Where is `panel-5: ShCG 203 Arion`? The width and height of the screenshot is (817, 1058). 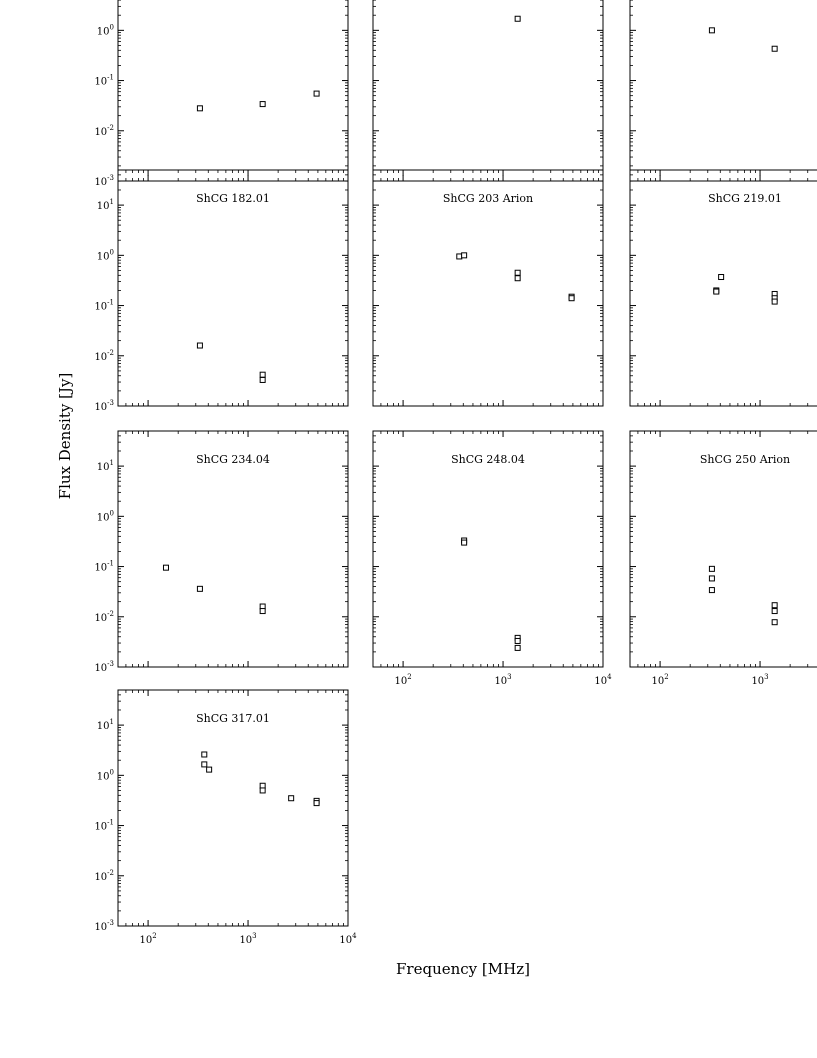 panel-5: ShCG 203 Arion is located at coordinates (488, 288).